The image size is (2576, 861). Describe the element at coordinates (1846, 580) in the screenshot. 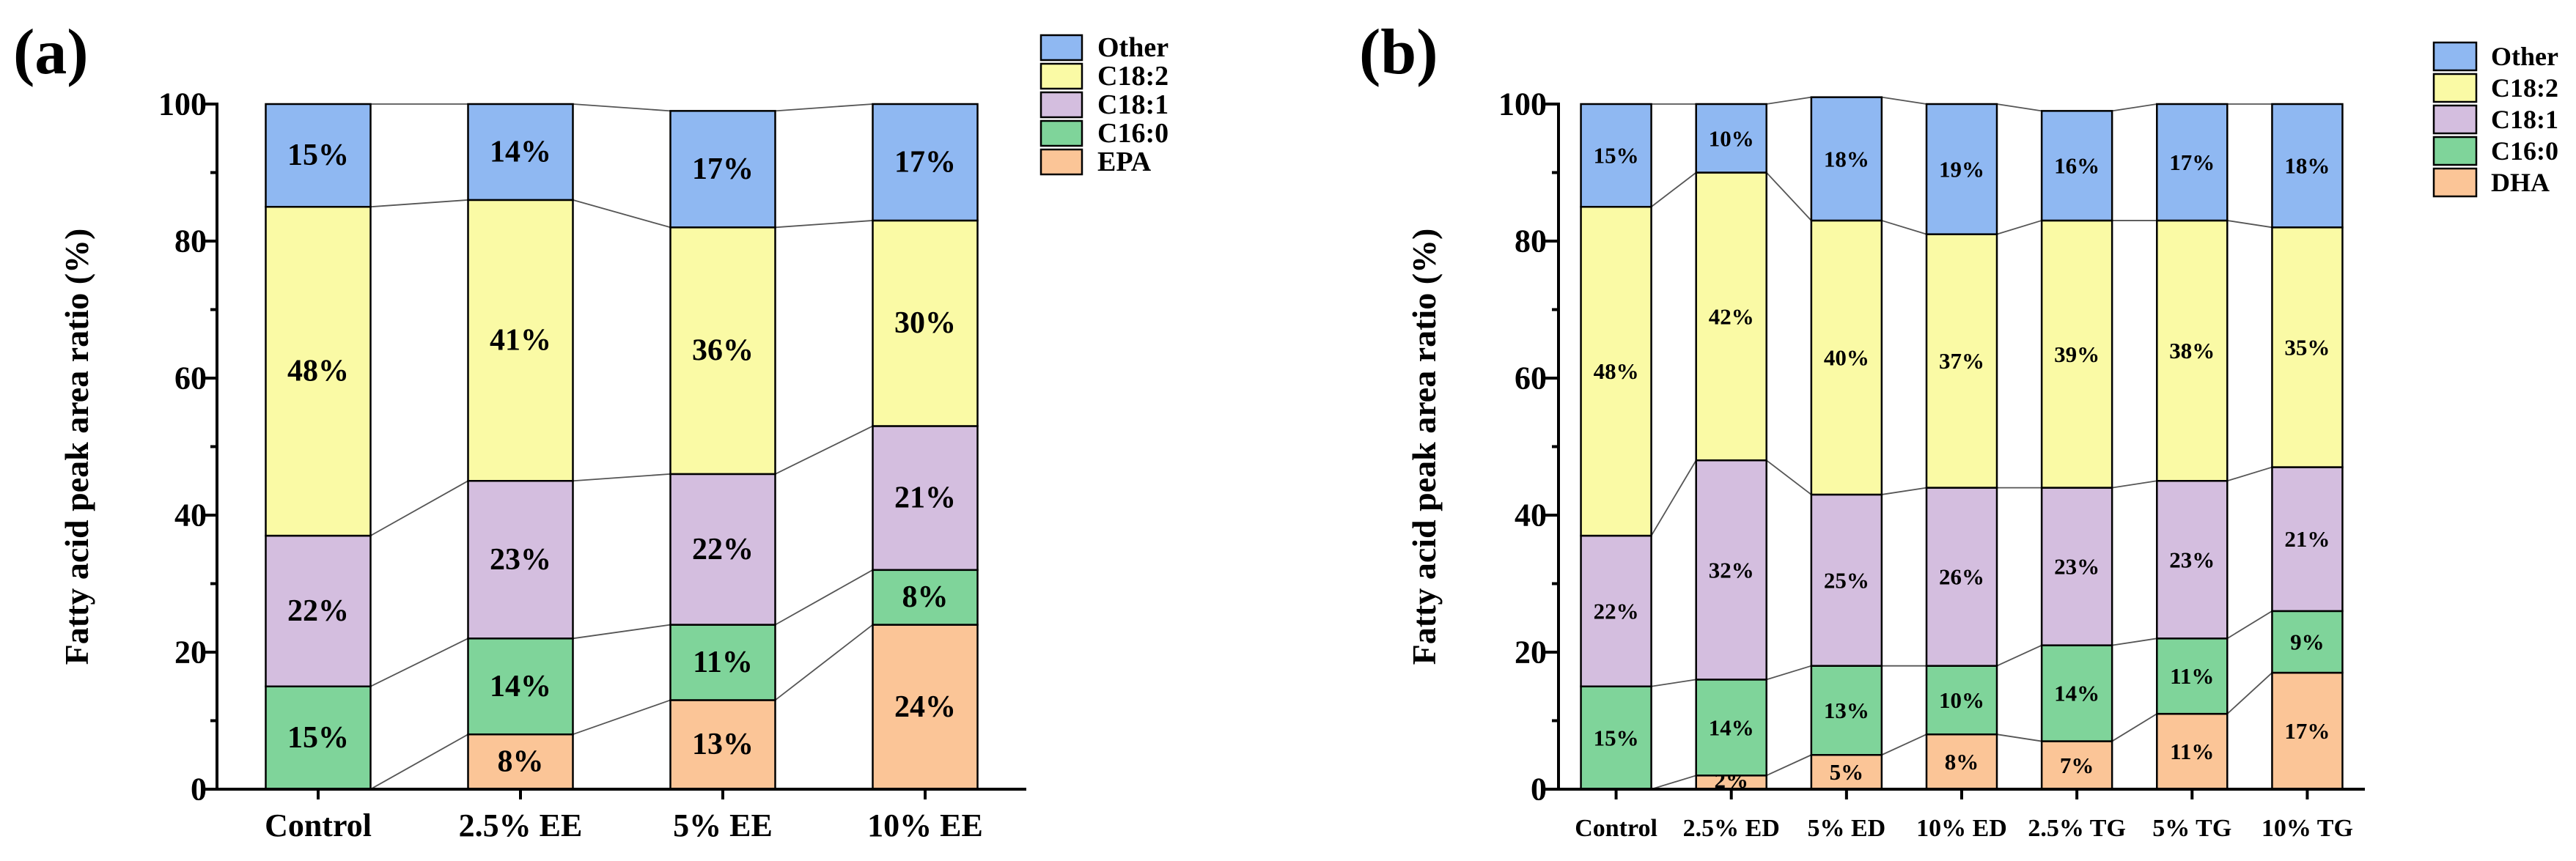

I see `bar-c18-1-5-ed` at that location.